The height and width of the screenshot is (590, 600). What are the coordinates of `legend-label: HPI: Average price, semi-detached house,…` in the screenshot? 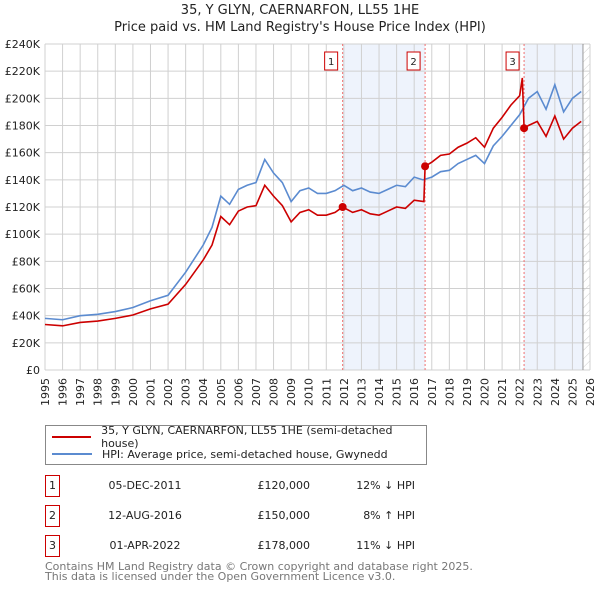 It's located at (245, 454).